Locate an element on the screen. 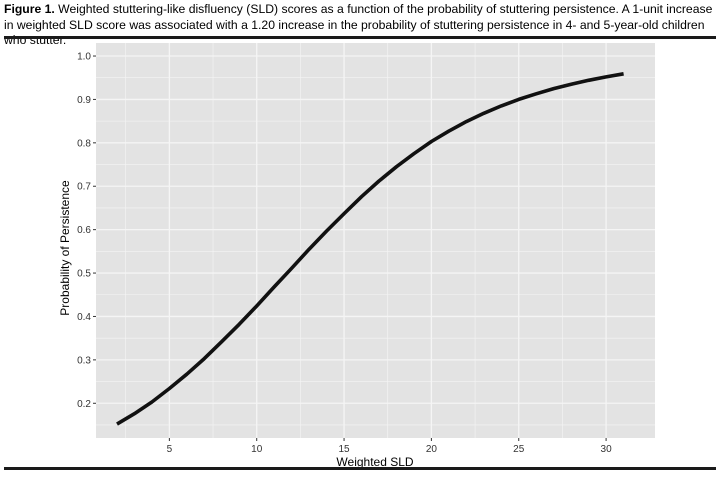 This screenshot has width=720, height=484. top-rule is located at coordinates (360, 37).